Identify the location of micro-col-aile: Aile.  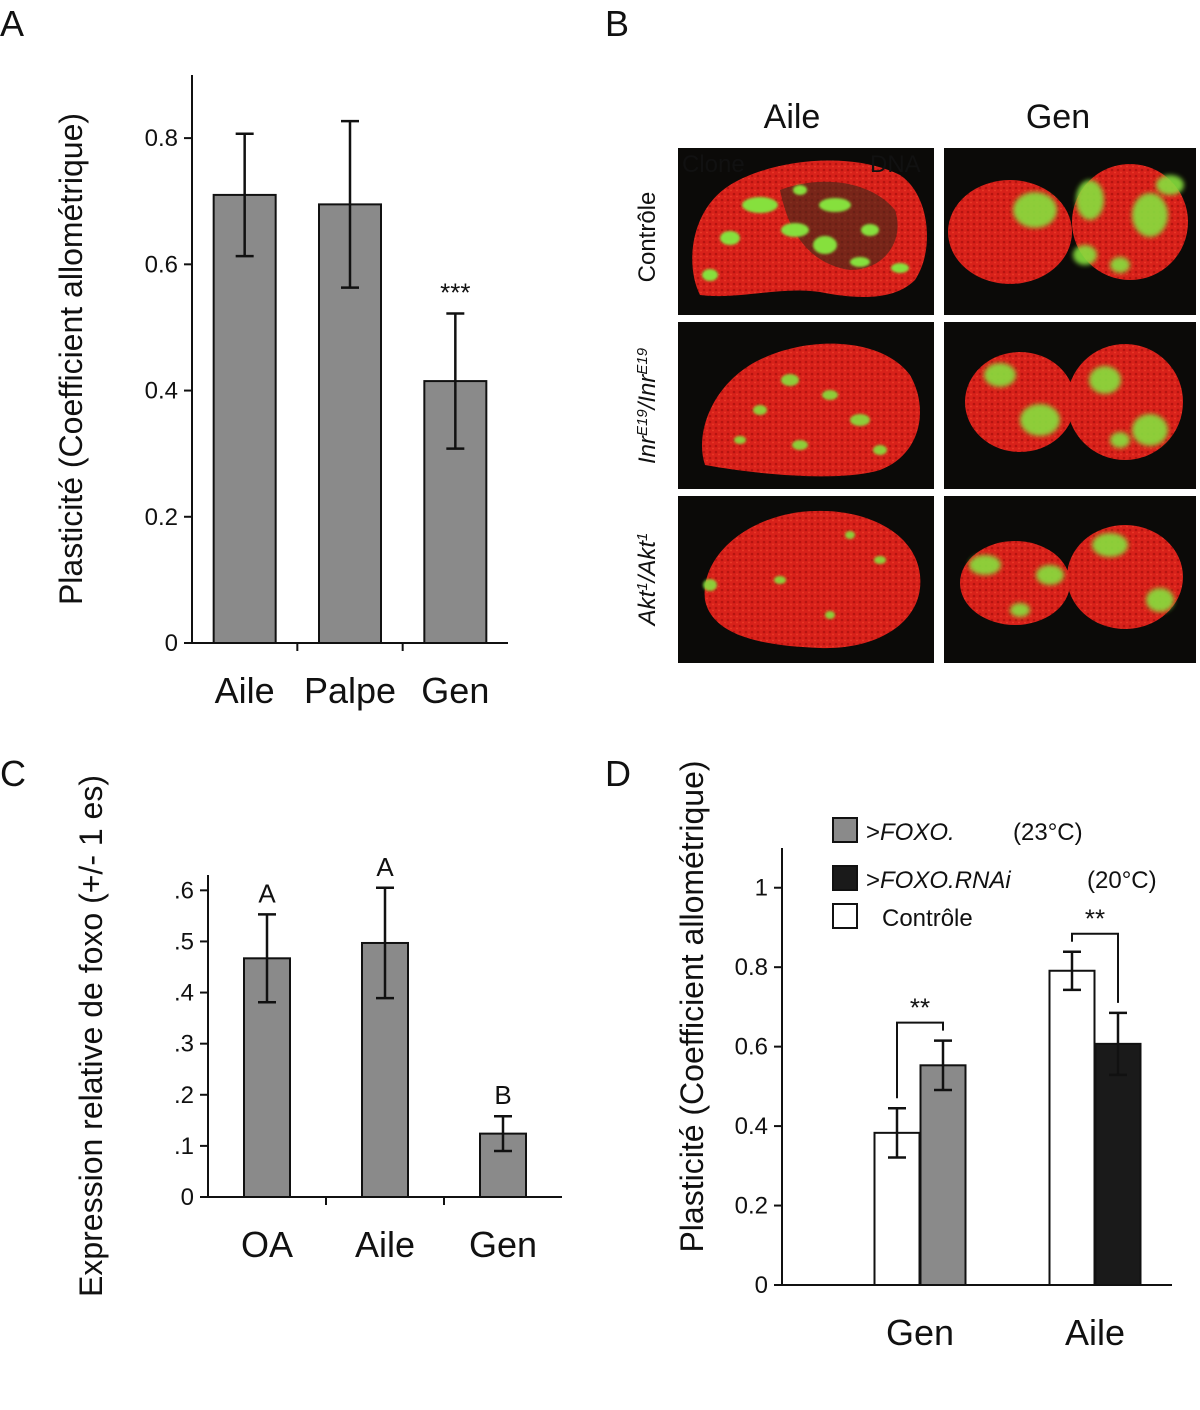
(792, 117).